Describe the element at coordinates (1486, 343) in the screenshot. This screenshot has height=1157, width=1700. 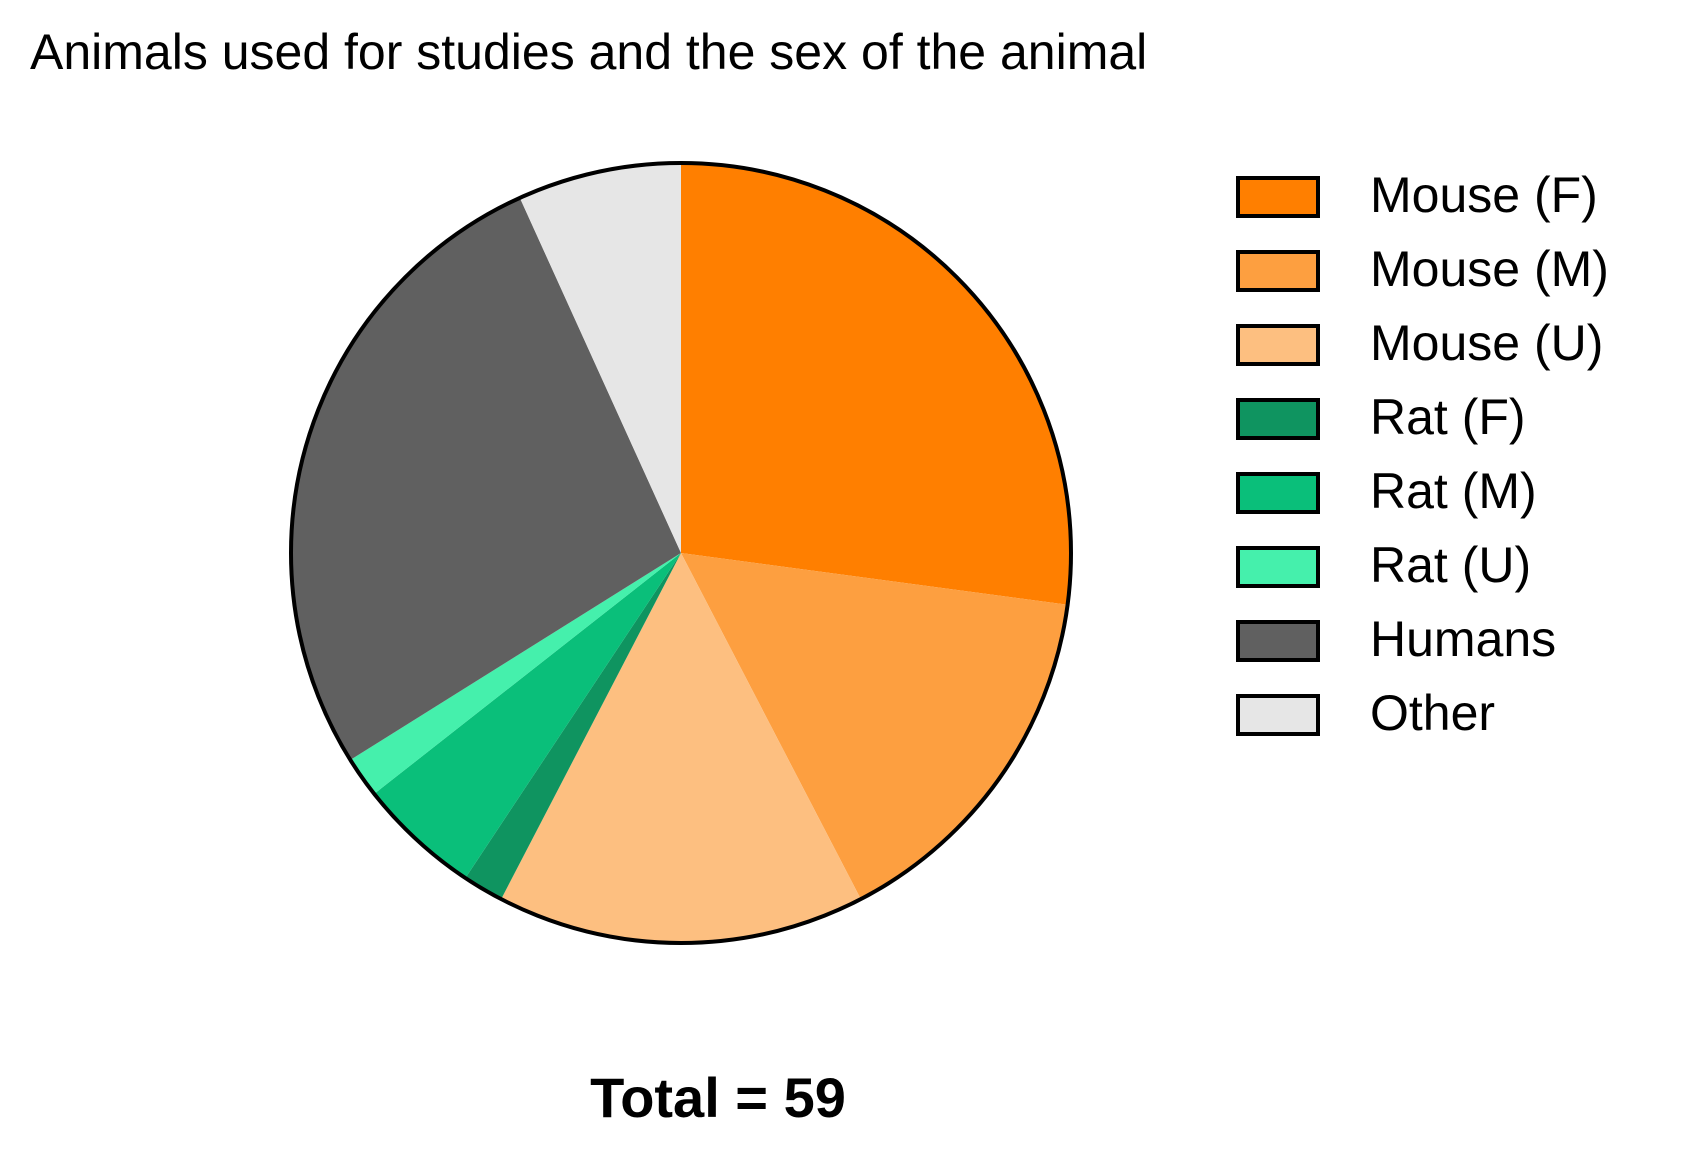
I see `legend-label: Mouse (U)` at that location.